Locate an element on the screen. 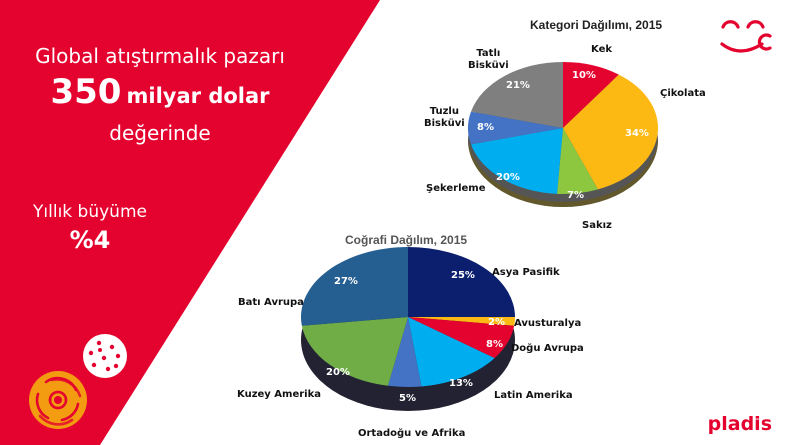 Image resolution: width=790 pixels, height=445 pixels. label-tatli-biskuvi: Tatlı Bisküvi is located at coordinates (488, 60).